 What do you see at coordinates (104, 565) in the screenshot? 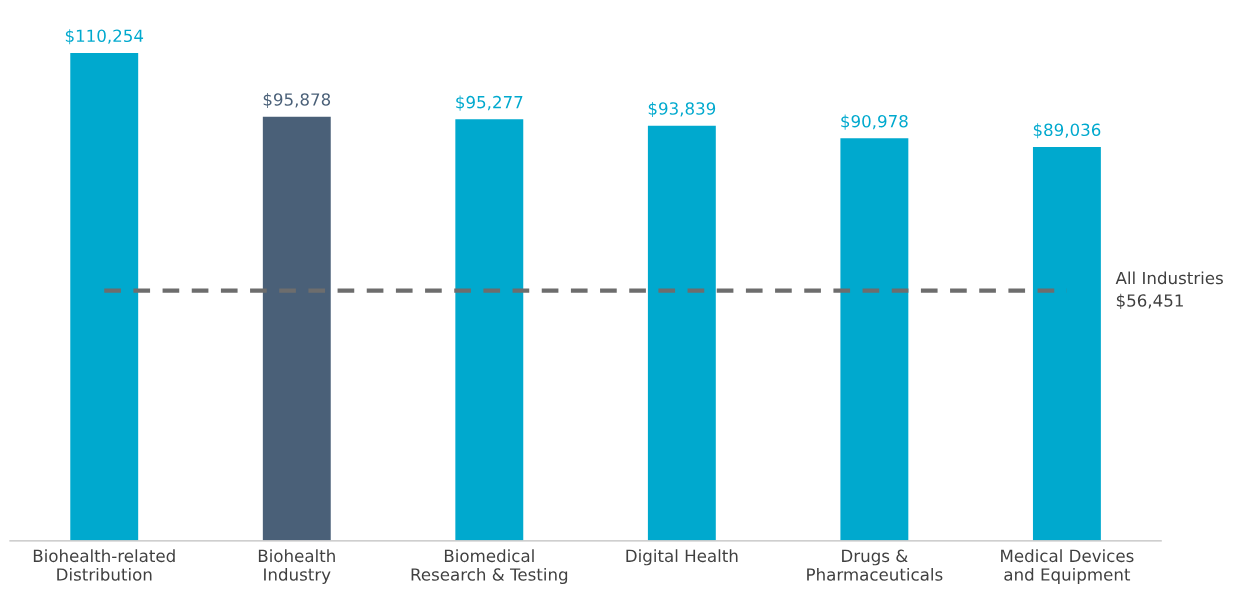
I see `x-tick-label: Biohealth-related Distribution` at bounding box center [104, 565].